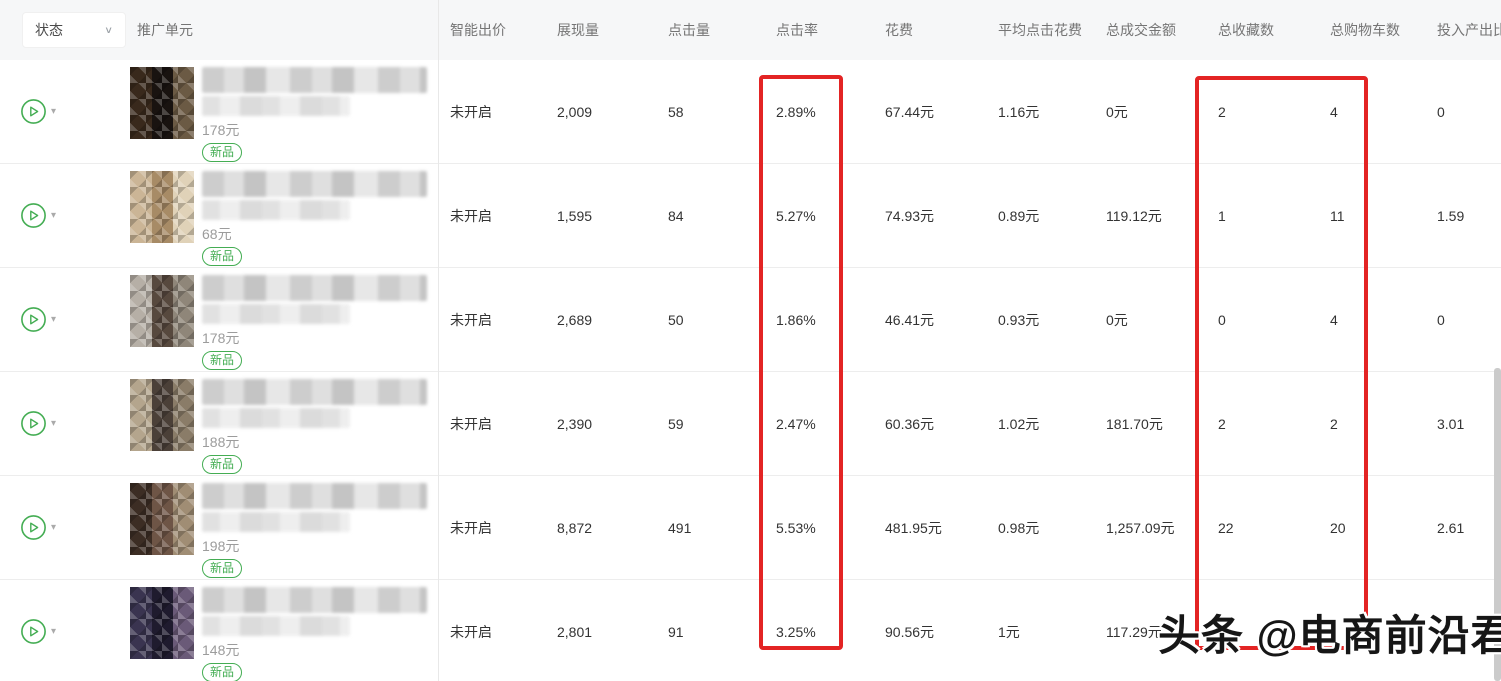 The image size is (1501, 681). I want to click on vertical-scrollbar-thumb, so click(1497, 524).